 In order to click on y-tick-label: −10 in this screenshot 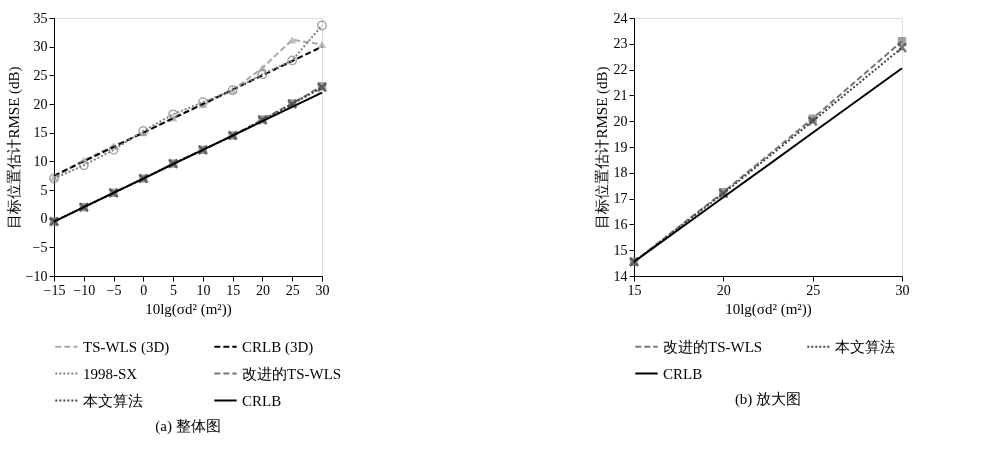, I will do `click(36, 276)`.